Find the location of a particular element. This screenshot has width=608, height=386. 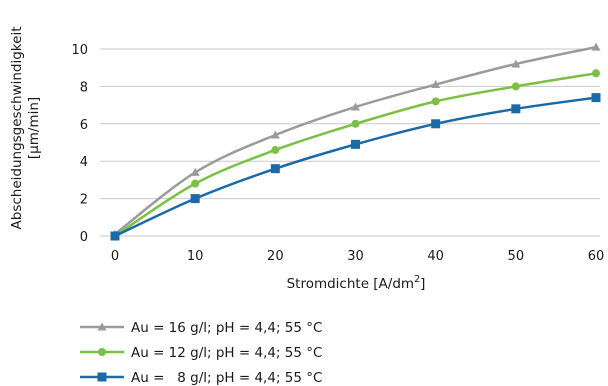

x-tick-label-30: 30 is located at coordinates (355, 256).